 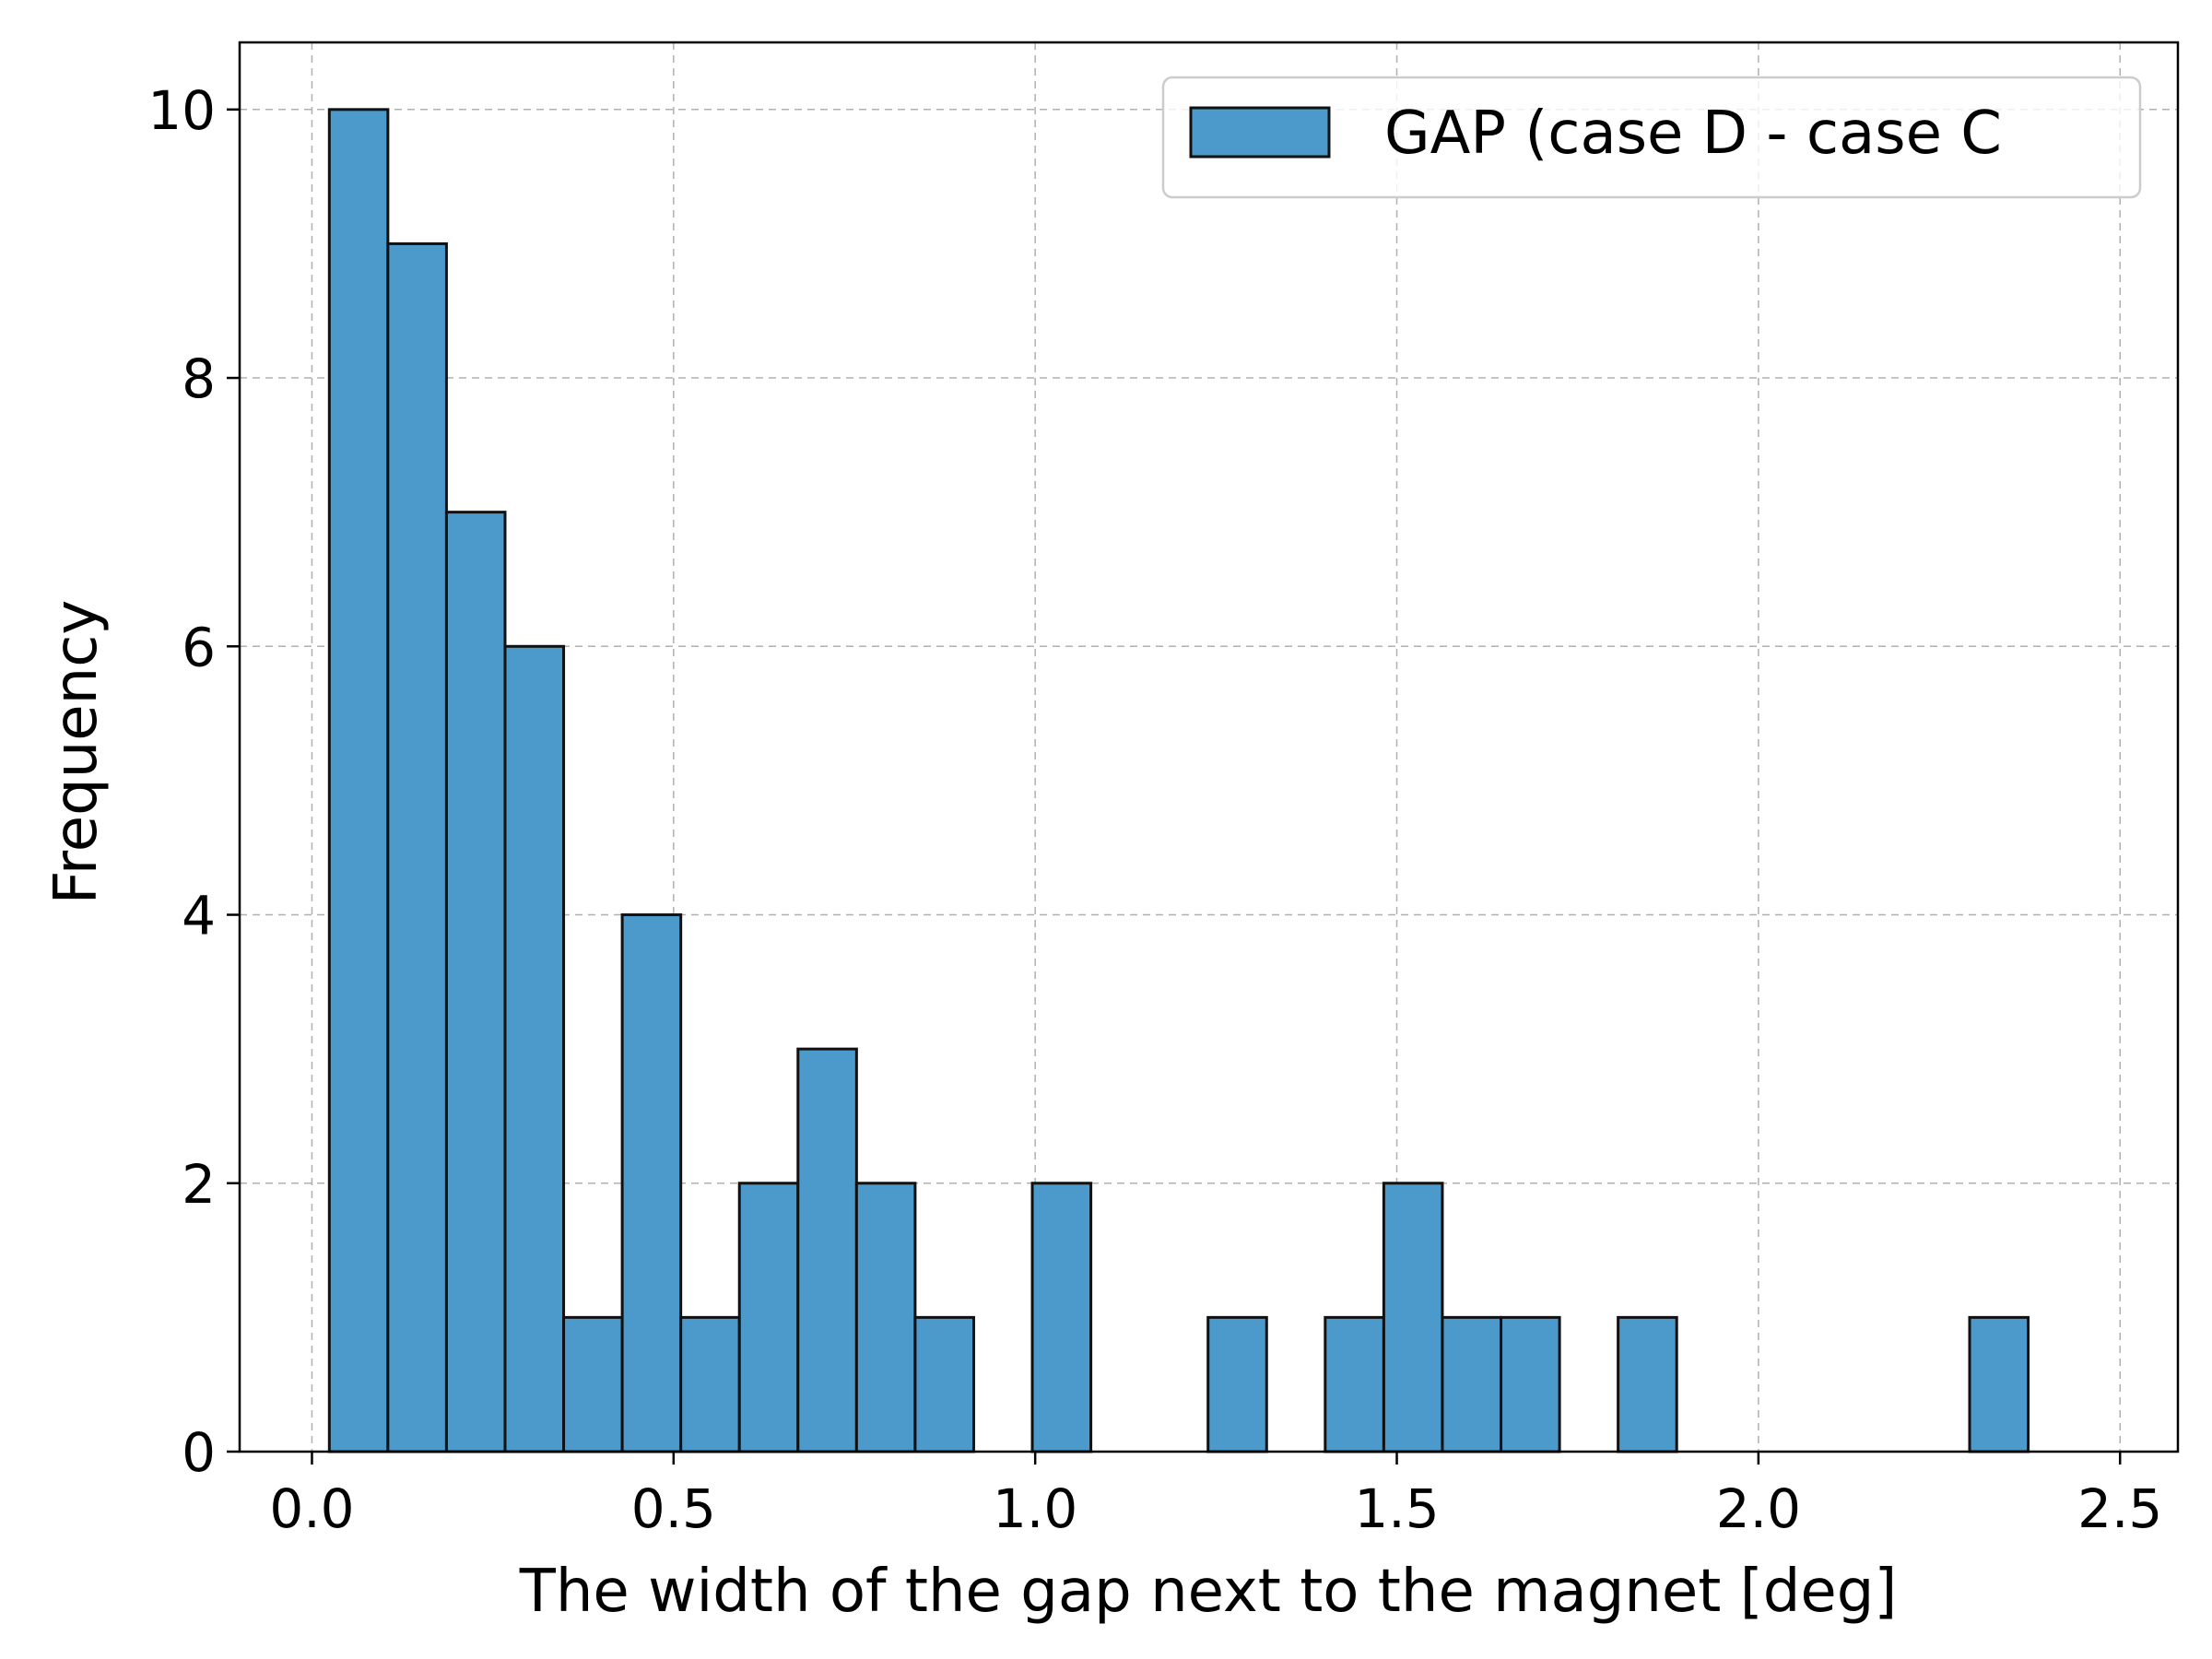 I want to click on y-tick-label: 0, so click(x=199, y=1452).